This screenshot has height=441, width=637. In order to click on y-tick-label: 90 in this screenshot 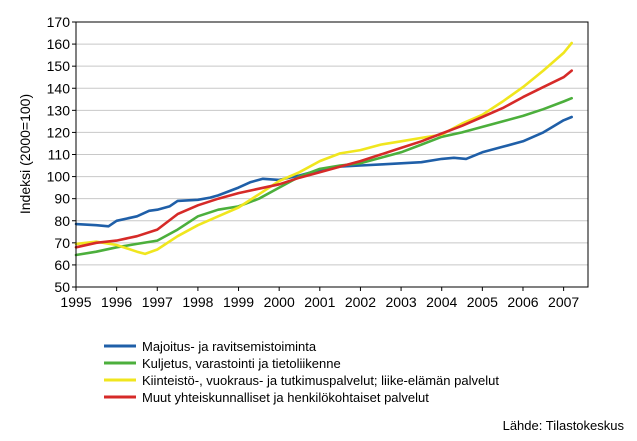, I will do `click(62, 199)`.